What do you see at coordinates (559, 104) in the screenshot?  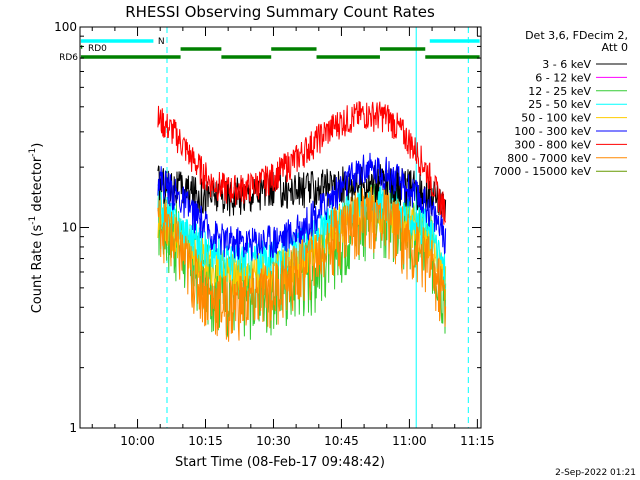 I see `legend-label: 25 - 50 keV` at bounding box center [559, 104].